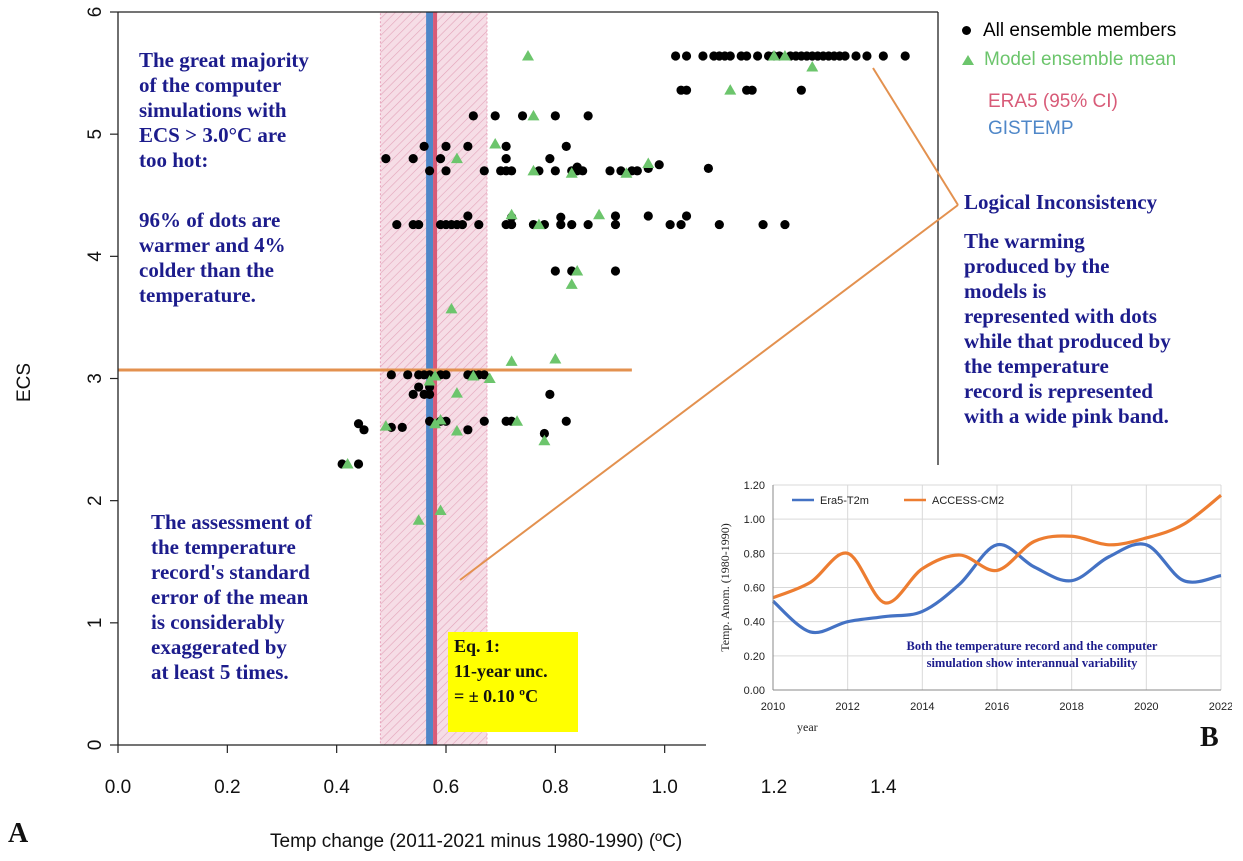  What do you see at coordinates (968, 501) in the screenshot?
I see `b-legend-label: ACCESS-CM2` at bounding box center [968, 501].